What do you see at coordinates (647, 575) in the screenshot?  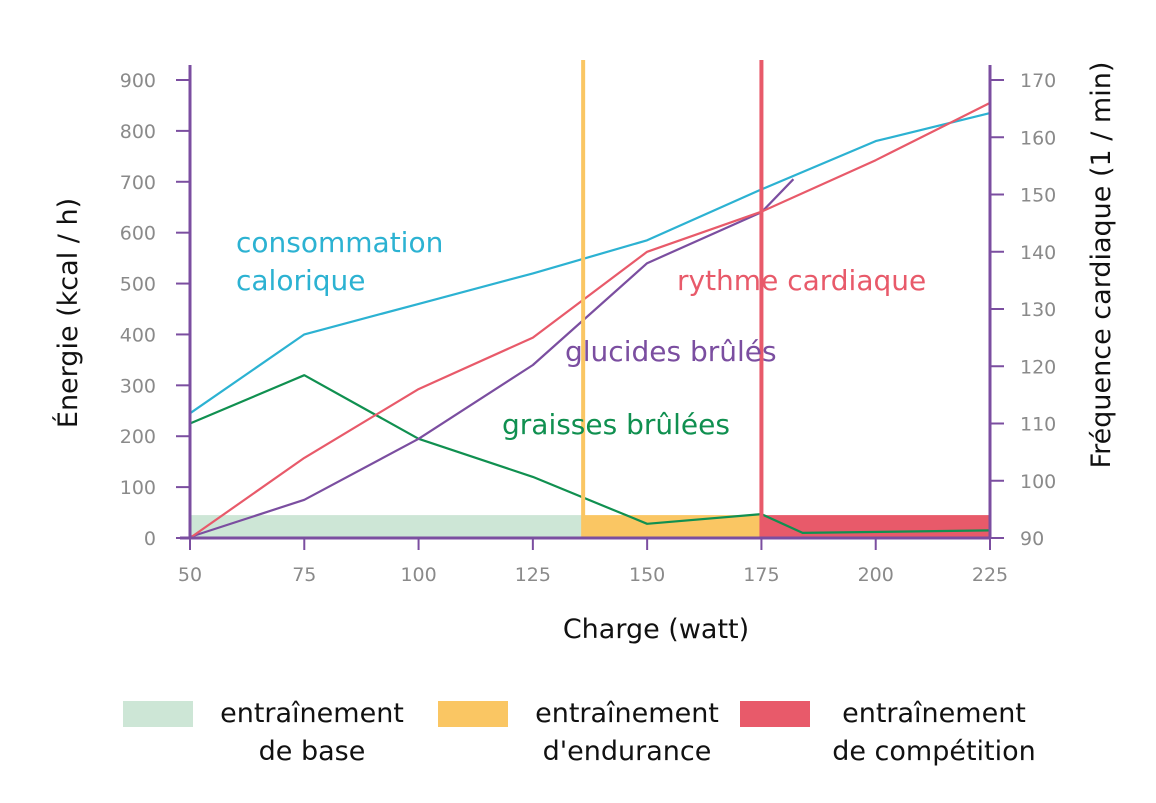 I see `x-tick-label-150: 150` at bounding box center [647, 575].